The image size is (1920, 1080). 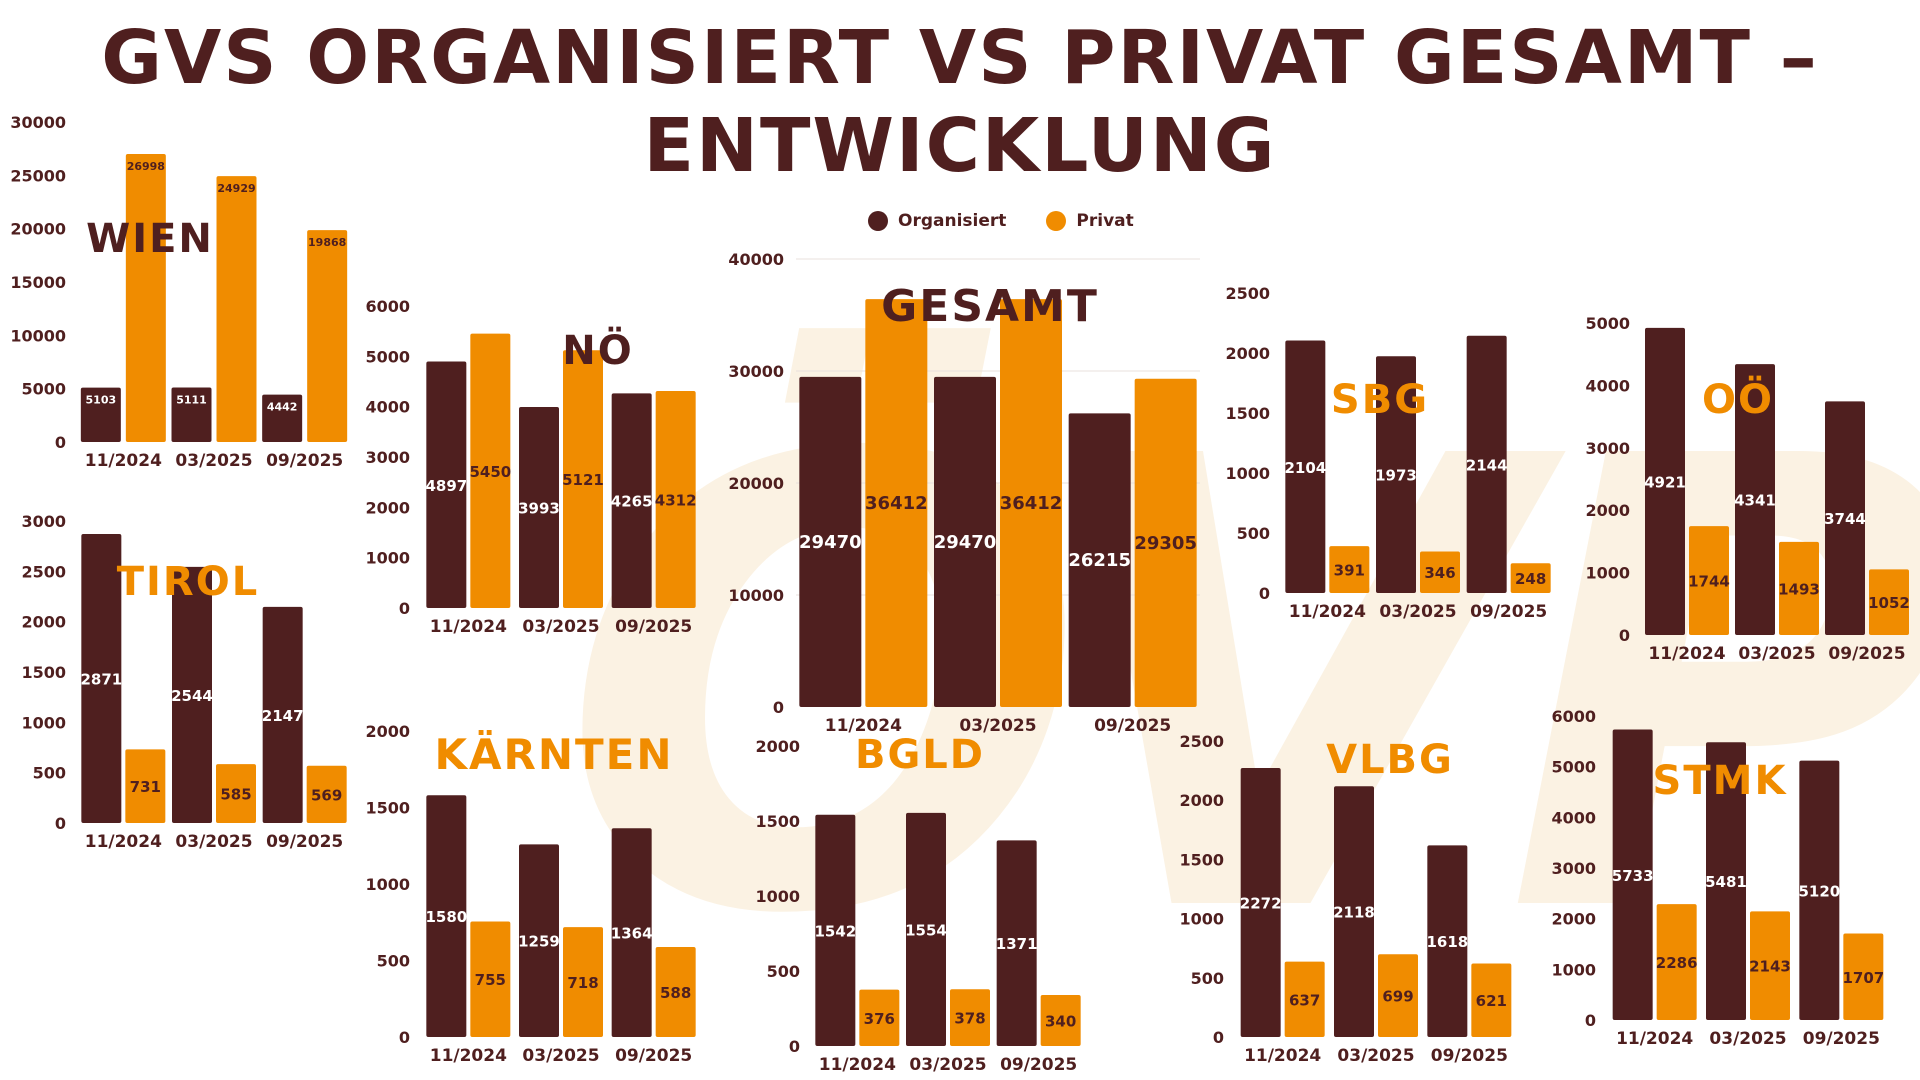 What do you see at coordinates (756, 483) in the screenshot?
I see `y-tick-label: 20000` at bounding box center [756, 483].